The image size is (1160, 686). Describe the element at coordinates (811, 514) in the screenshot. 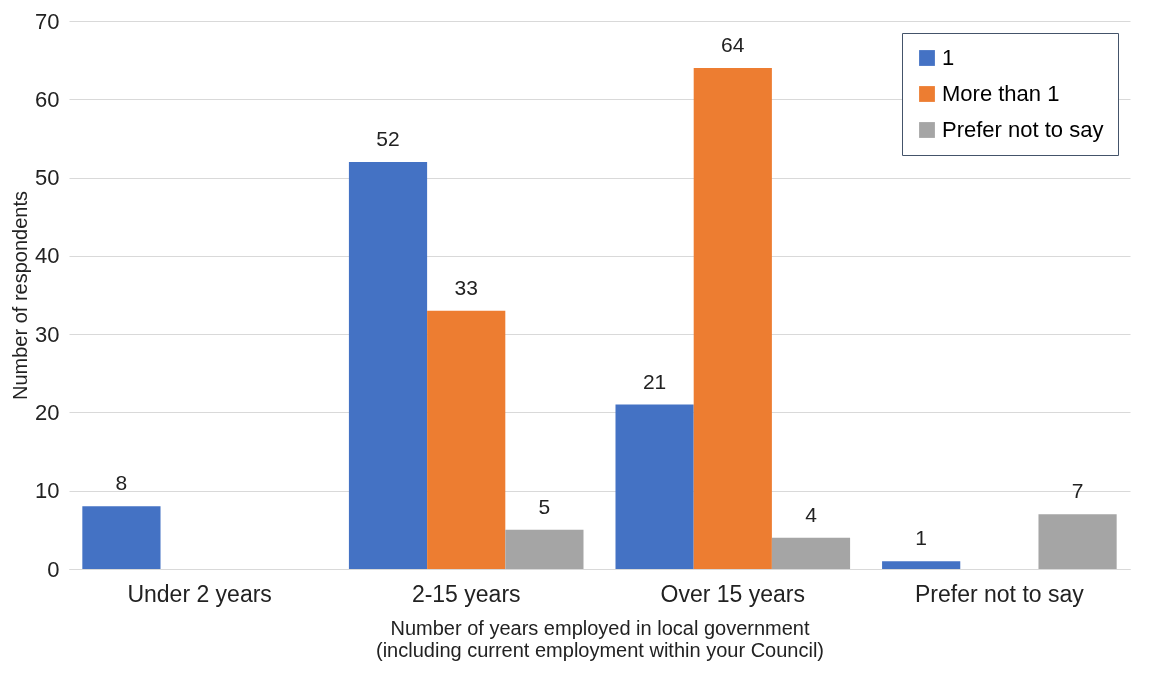

I see `data-label: 4` at that location.